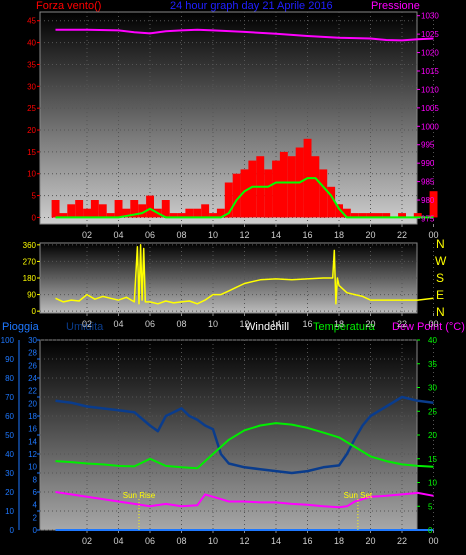 Image resolution: width=466 pixels, height=555 pixels. Describe the element at coordinates (267, 327) in the screenshot. I see `windchill-title: Windchill` at that location.